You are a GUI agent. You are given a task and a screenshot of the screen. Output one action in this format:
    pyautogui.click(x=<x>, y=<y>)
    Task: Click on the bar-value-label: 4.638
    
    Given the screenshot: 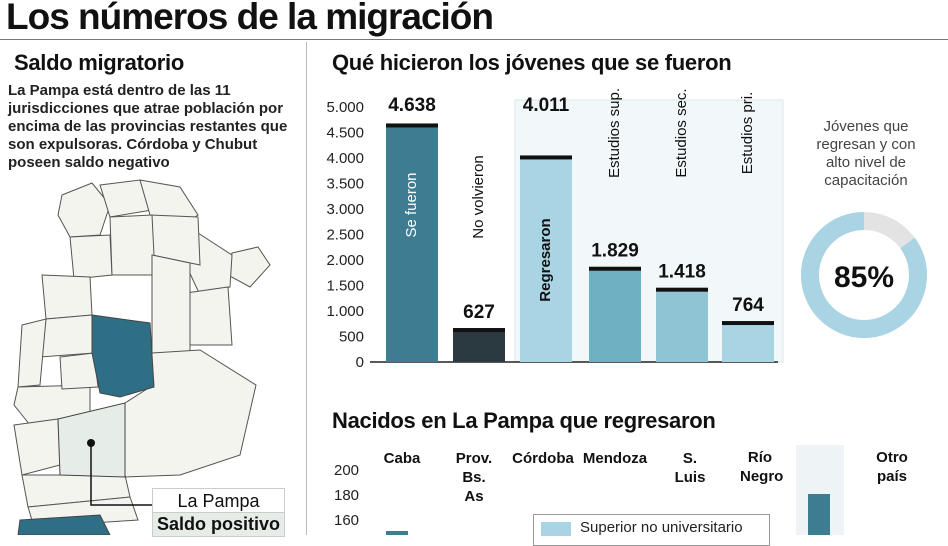 What is the action you would take?
    pyautogui.click(x=412, y=105)
    